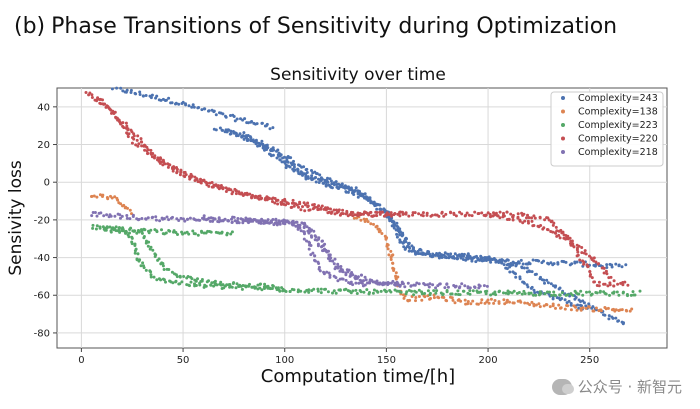  I want to click on x-tick-label: 50, so click(183, 360).